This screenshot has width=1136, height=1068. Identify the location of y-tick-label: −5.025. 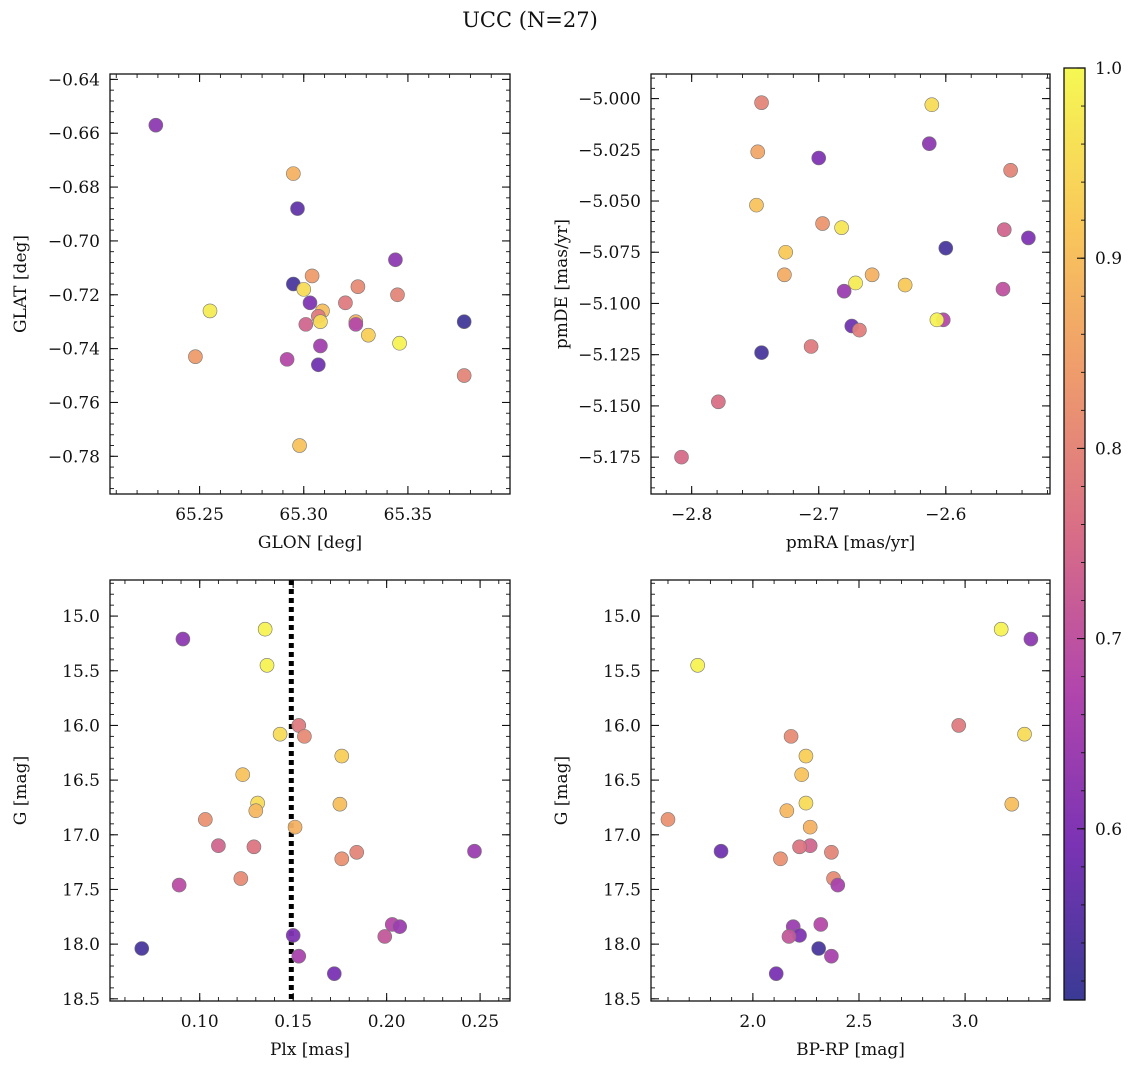
(609, 151).